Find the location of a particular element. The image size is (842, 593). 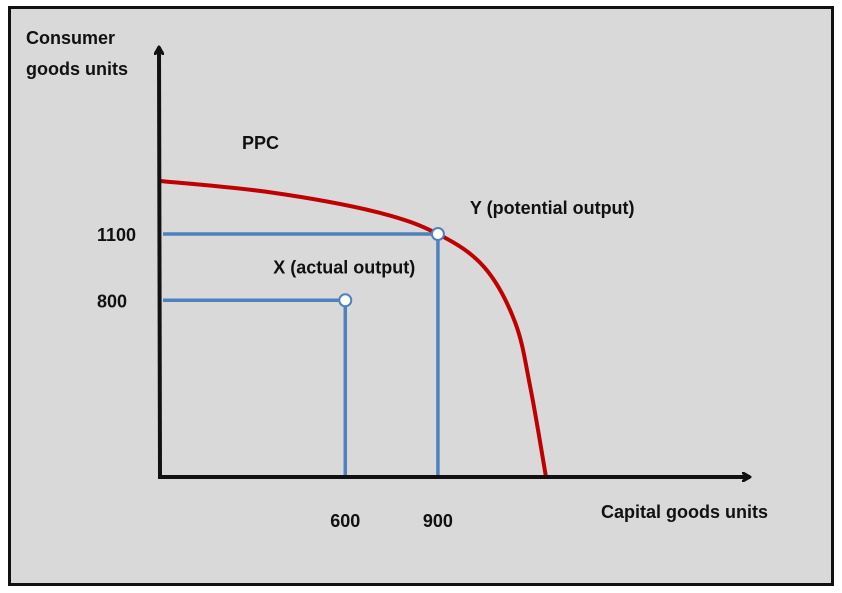

y-tick-label: 800 is located at coordinates (112, 301).